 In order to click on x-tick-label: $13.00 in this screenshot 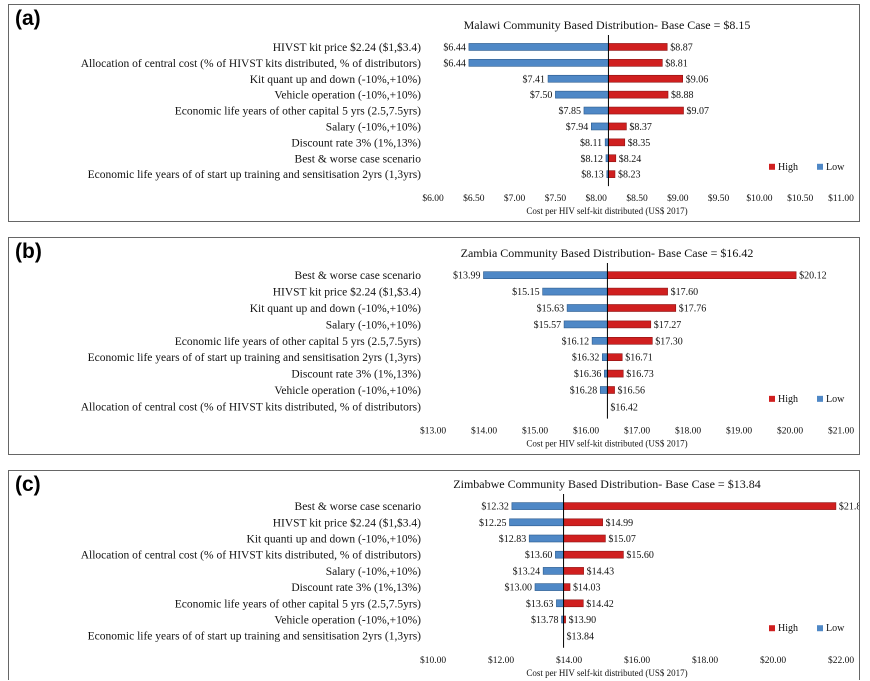, I will do `click(433, 431)`.